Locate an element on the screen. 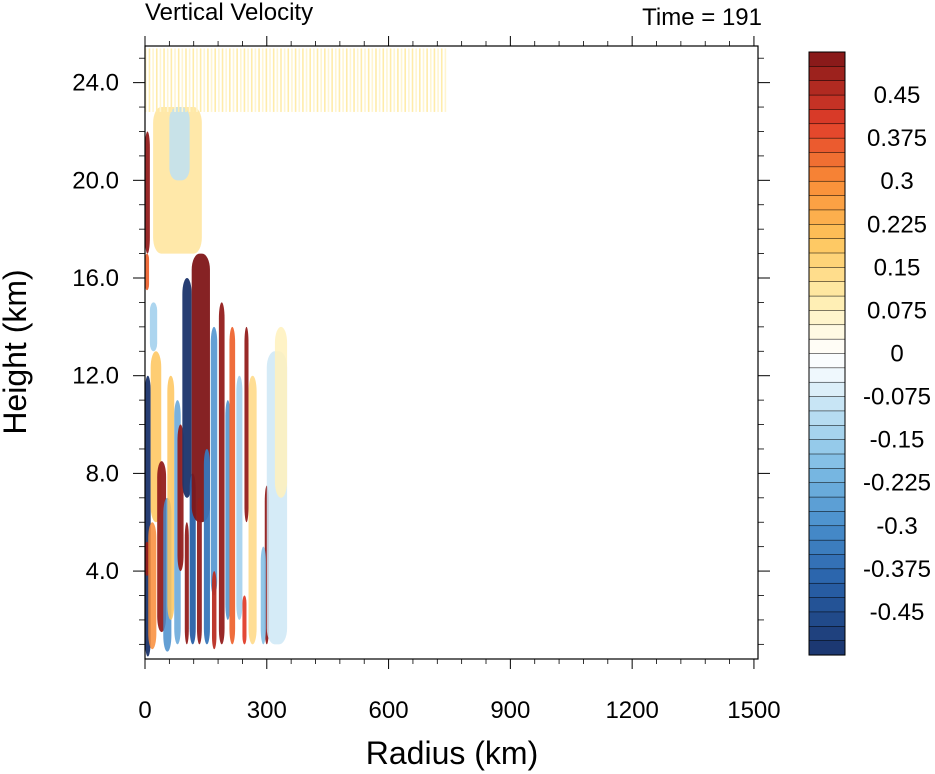 The image size is (935, 774). colorbar-label: 0.075 is located at coordinates (897, 310).